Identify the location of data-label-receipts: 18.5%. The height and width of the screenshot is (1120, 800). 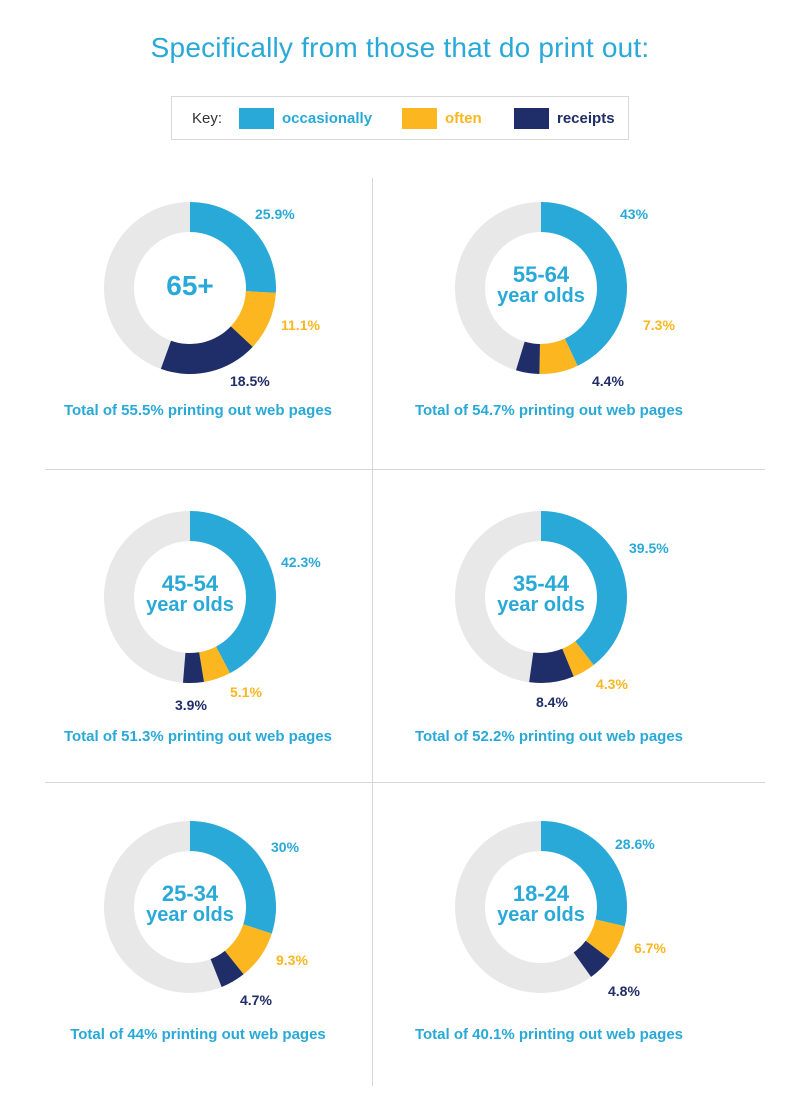
(250, 381).